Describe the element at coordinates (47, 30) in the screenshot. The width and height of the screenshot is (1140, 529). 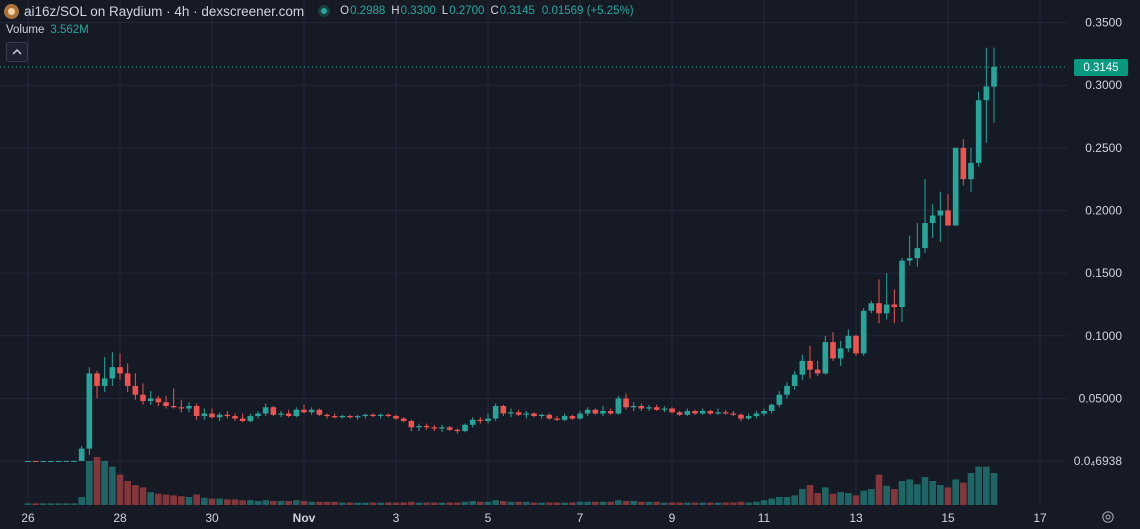
I see `volume-readout: Volume 3.562M` at that location.